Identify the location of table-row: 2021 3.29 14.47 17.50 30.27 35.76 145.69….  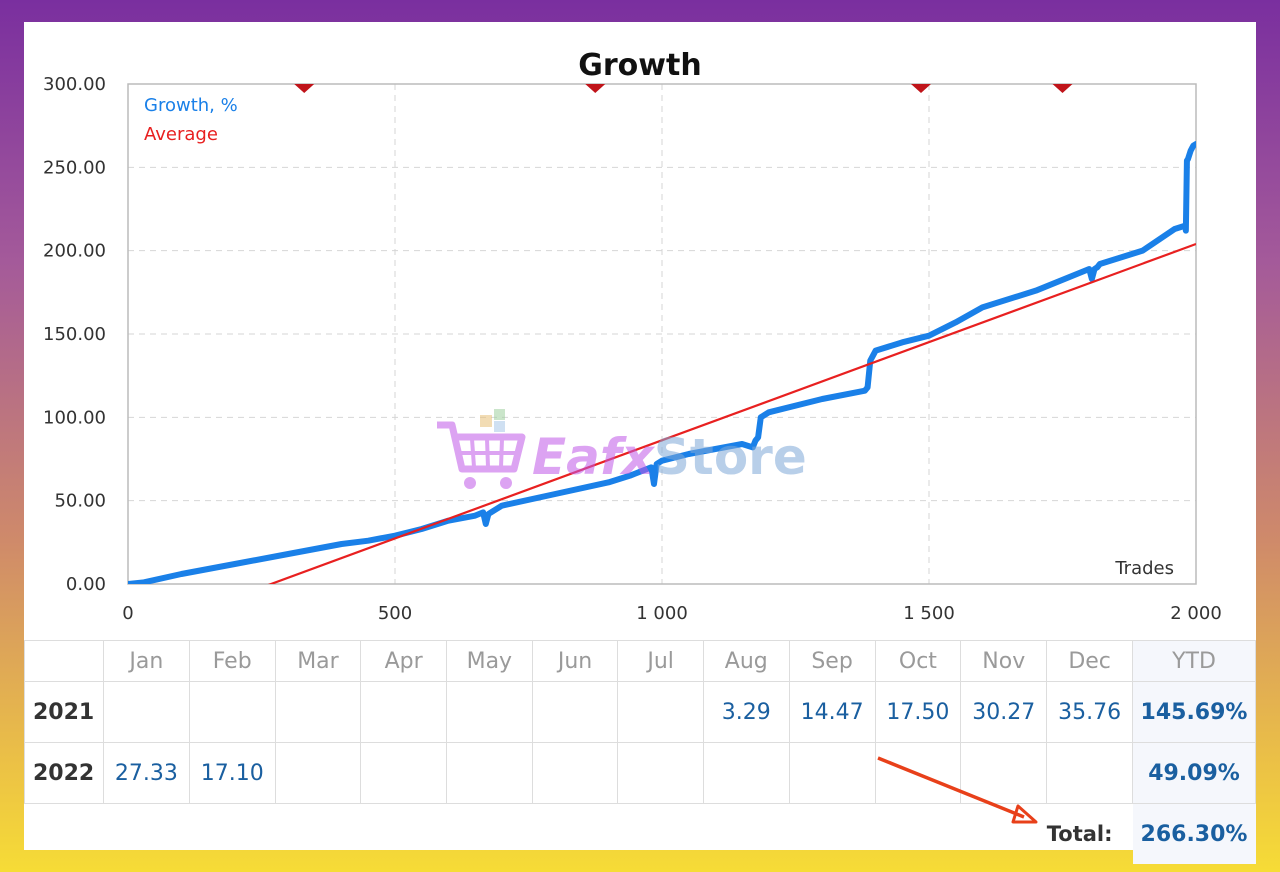
(640, 712).